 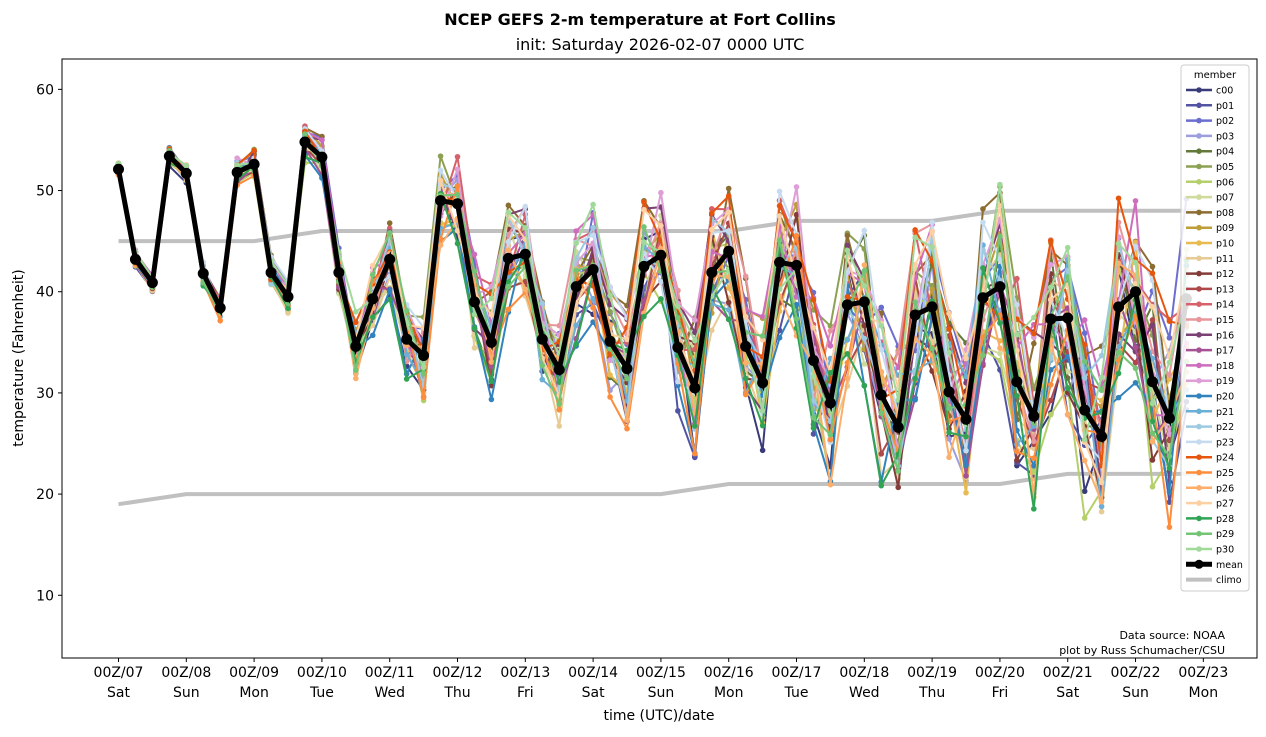 I want to click on x-tick-label-time: 00Z/16, so click(x=729, y=673).